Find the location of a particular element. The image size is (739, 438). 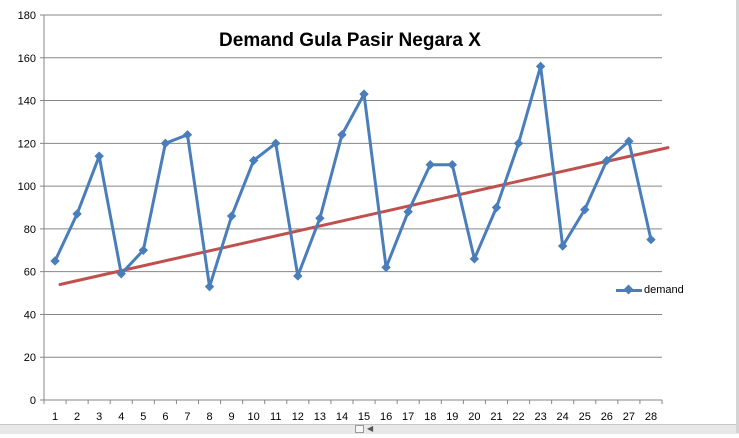

legend-label-demand: demand is located at coordinates (664, 290).